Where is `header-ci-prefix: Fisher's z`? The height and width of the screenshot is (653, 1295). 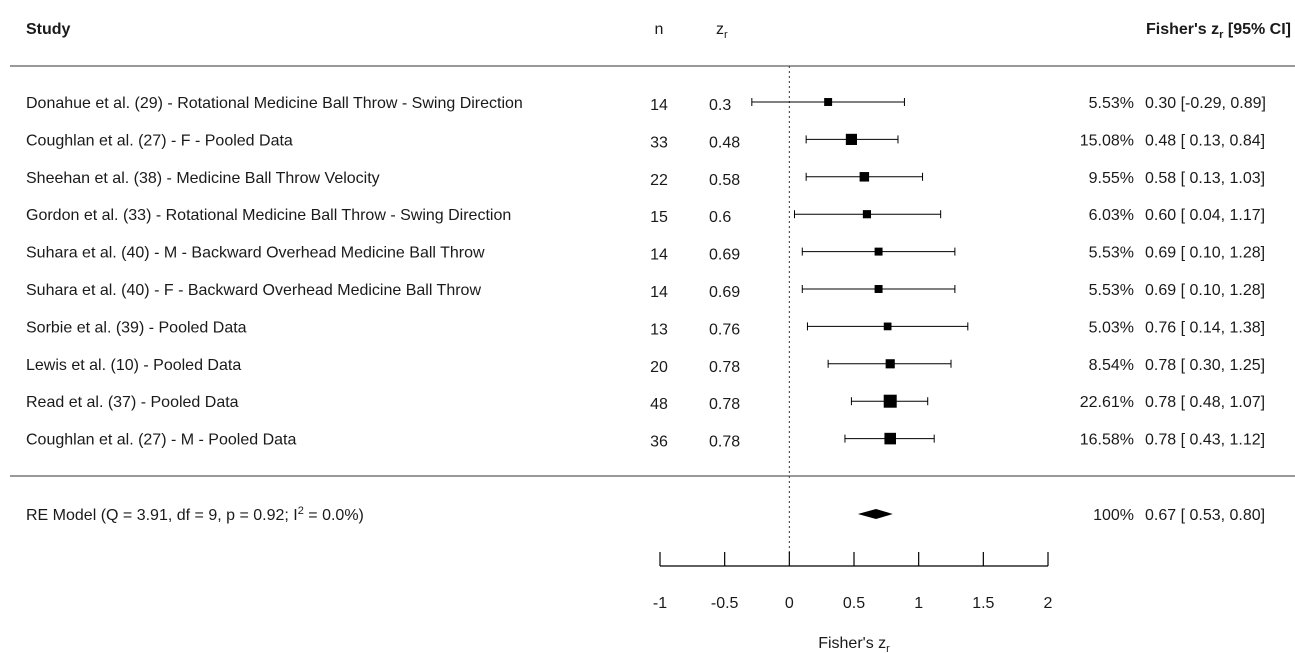
header-ci-prefix: Fisher's z is located at coordinates (1182, 29).